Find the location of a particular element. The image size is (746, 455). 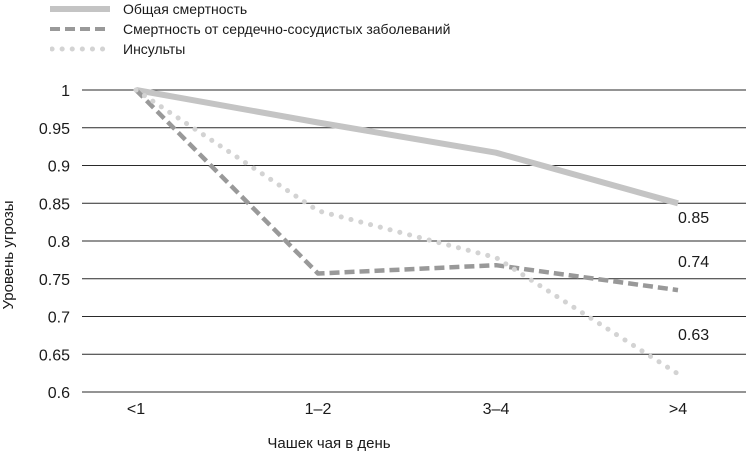

end-value-label: 0.85 is located at coordinates (693, 218).